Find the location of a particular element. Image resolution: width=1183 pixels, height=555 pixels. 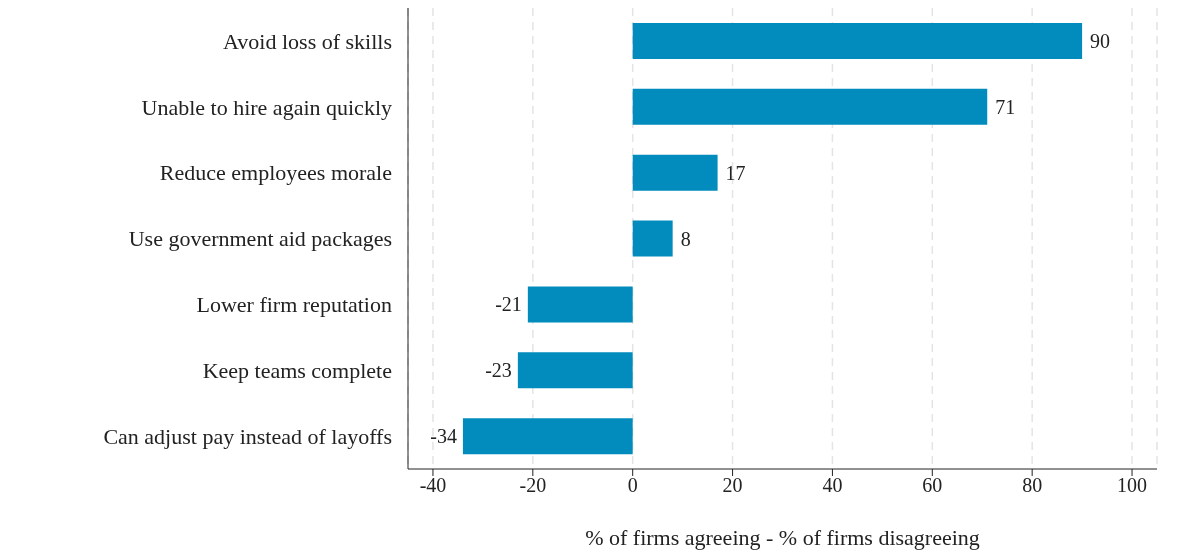

y-tick-label: Avoid loss of skills is located at coordinates (307, 41).